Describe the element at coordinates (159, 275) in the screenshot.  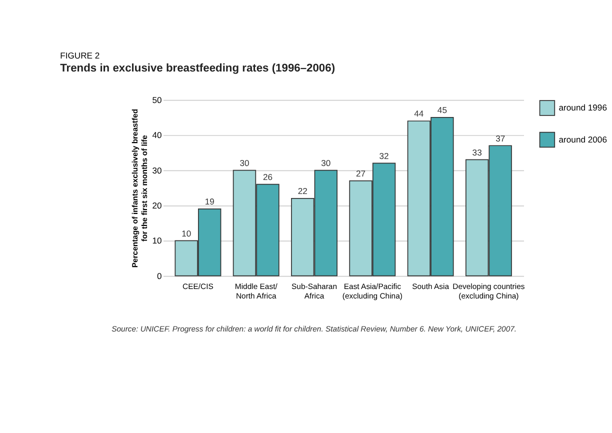
I see `y-tick-label: 0` at that location.